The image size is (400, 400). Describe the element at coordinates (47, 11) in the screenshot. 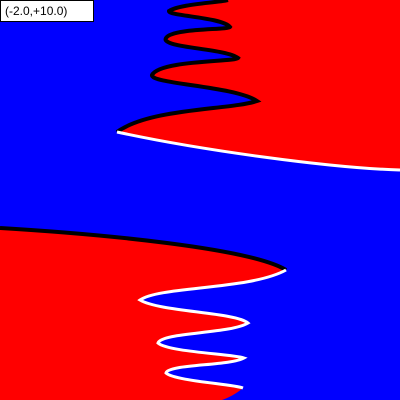

I see `coordinate-readout: (-2.0,+10.0)` at that location.